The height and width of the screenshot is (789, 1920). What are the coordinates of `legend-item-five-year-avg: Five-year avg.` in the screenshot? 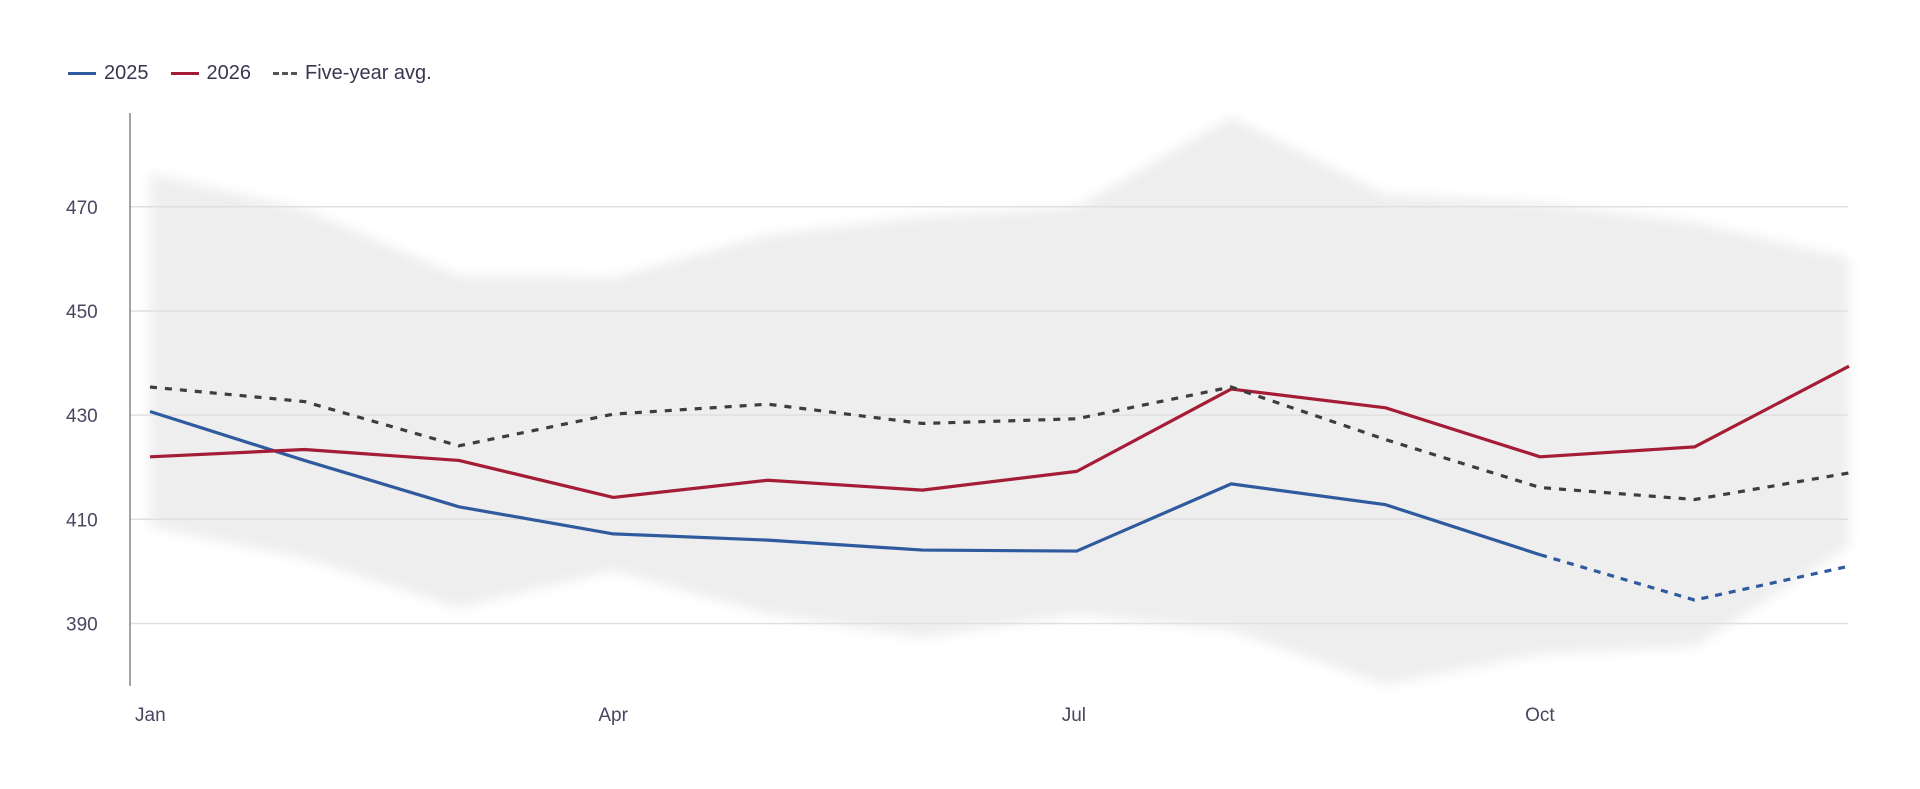 It's located at (352, 73).